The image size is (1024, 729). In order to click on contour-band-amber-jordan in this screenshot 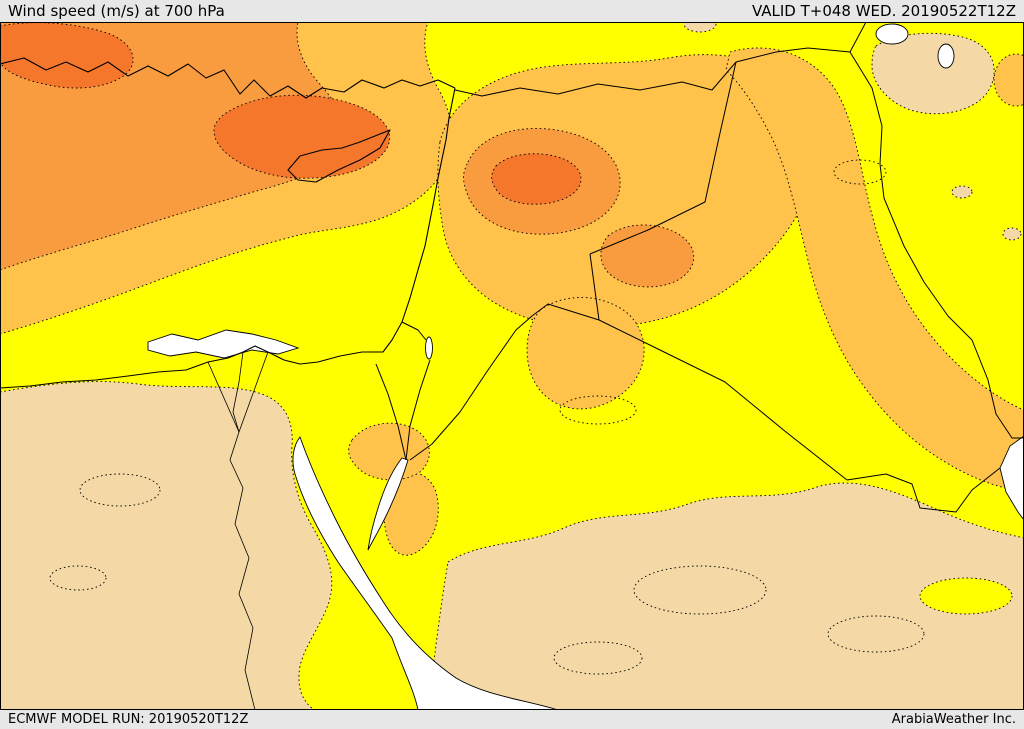, I will do `click(585, 353)`.